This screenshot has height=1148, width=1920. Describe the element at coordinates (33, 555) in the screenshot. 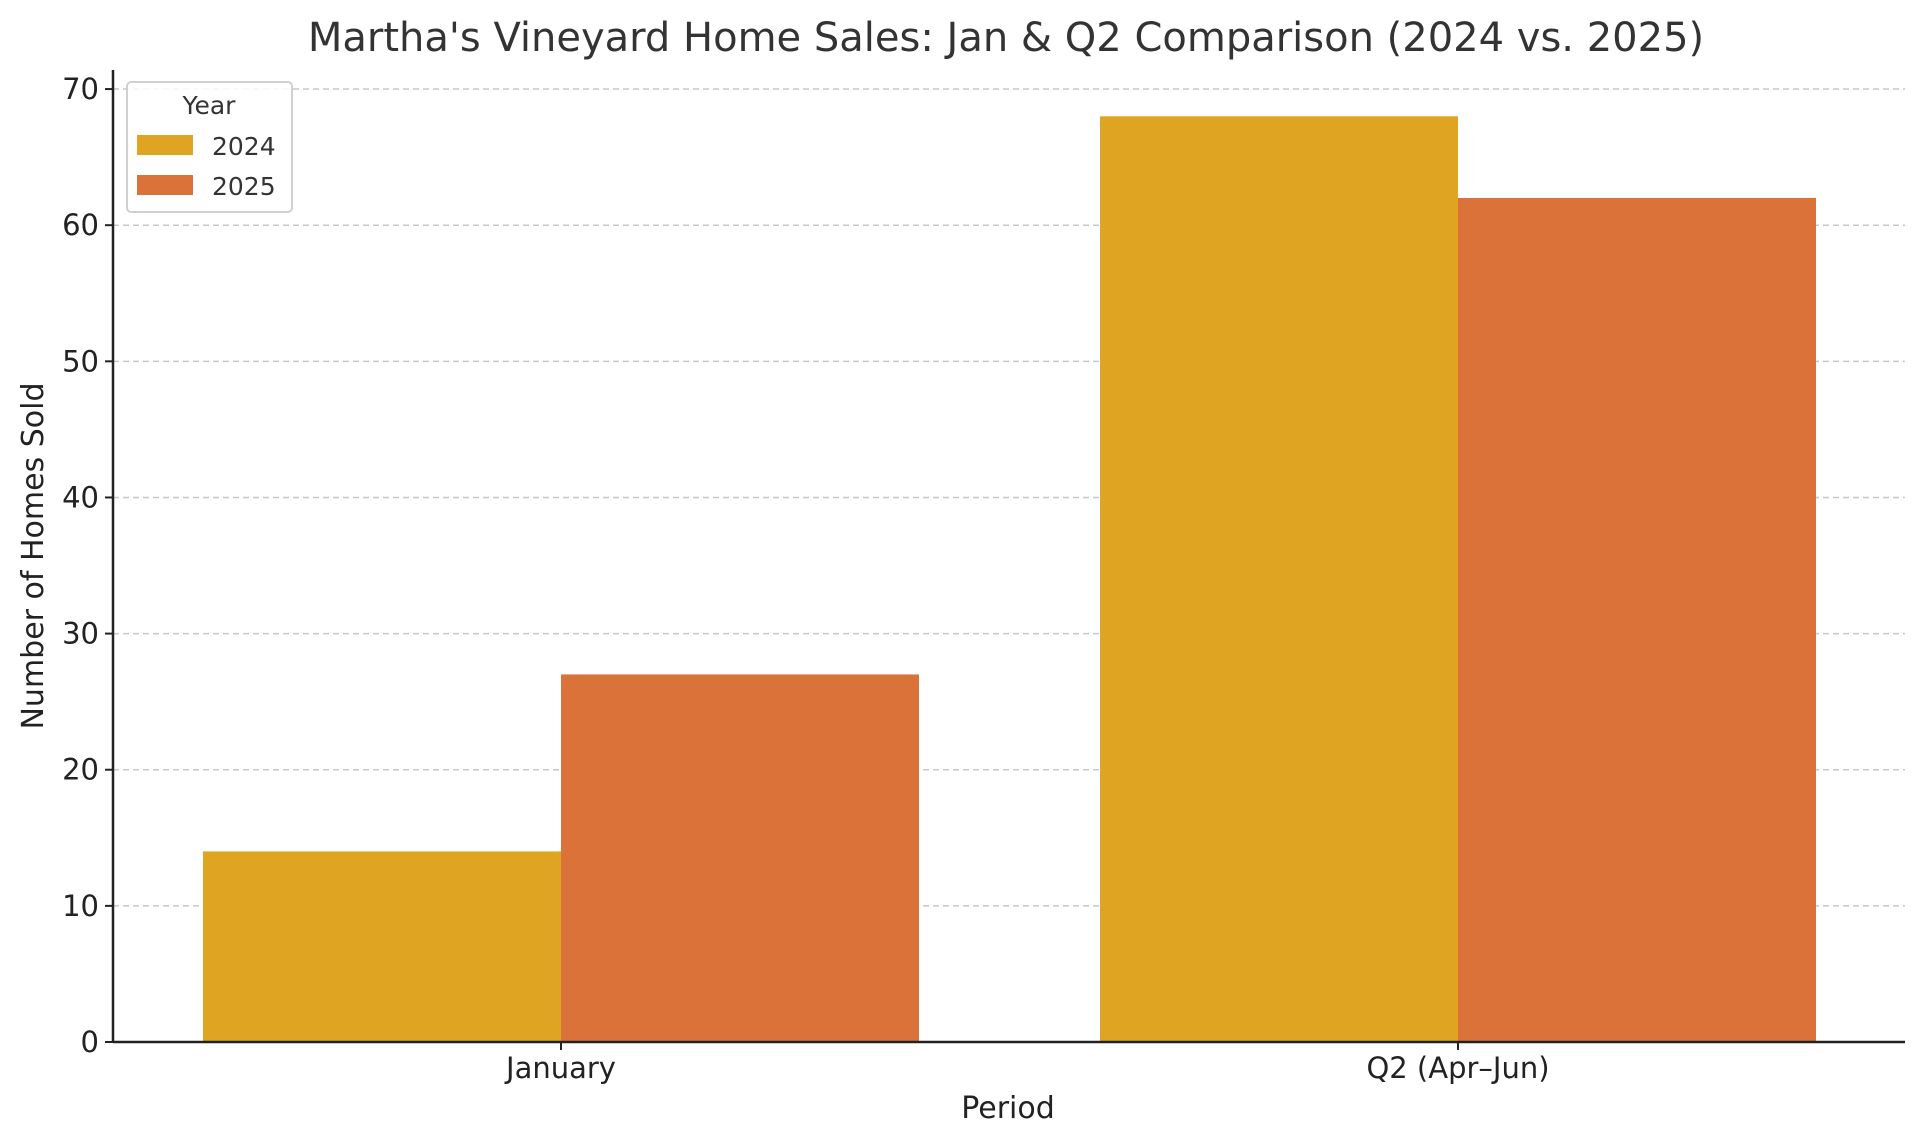

I see `y-axis-label: Number of Homes Sold` at that location.